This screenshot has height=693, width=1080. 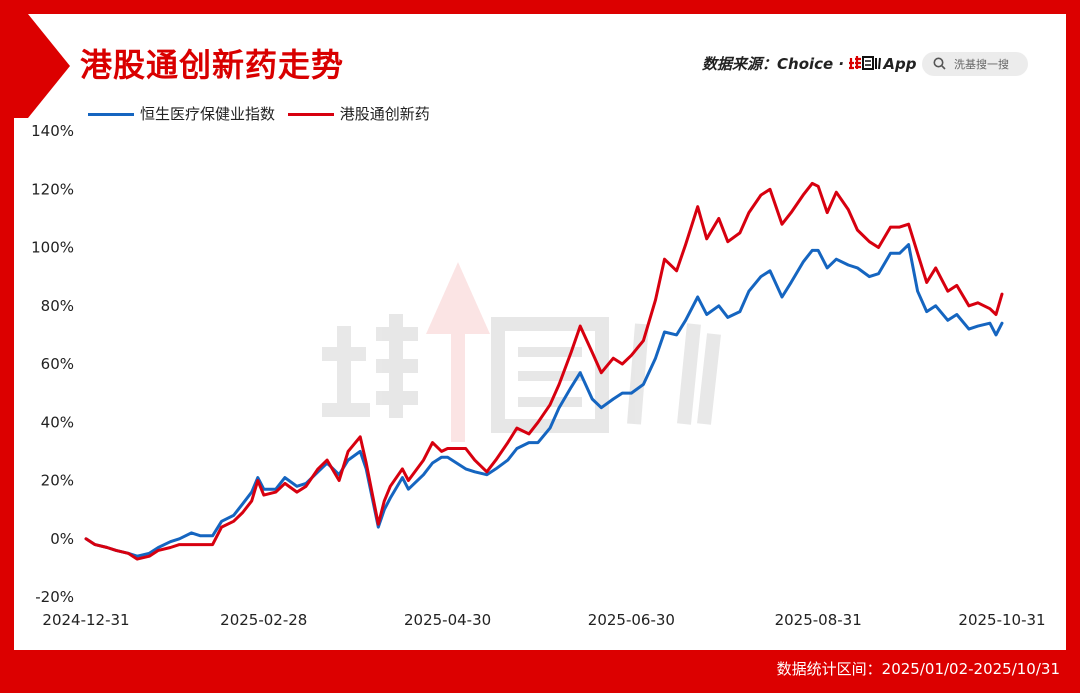 I want to click on x-tick-label: 2025-02-28, so click(x=263, y=620).